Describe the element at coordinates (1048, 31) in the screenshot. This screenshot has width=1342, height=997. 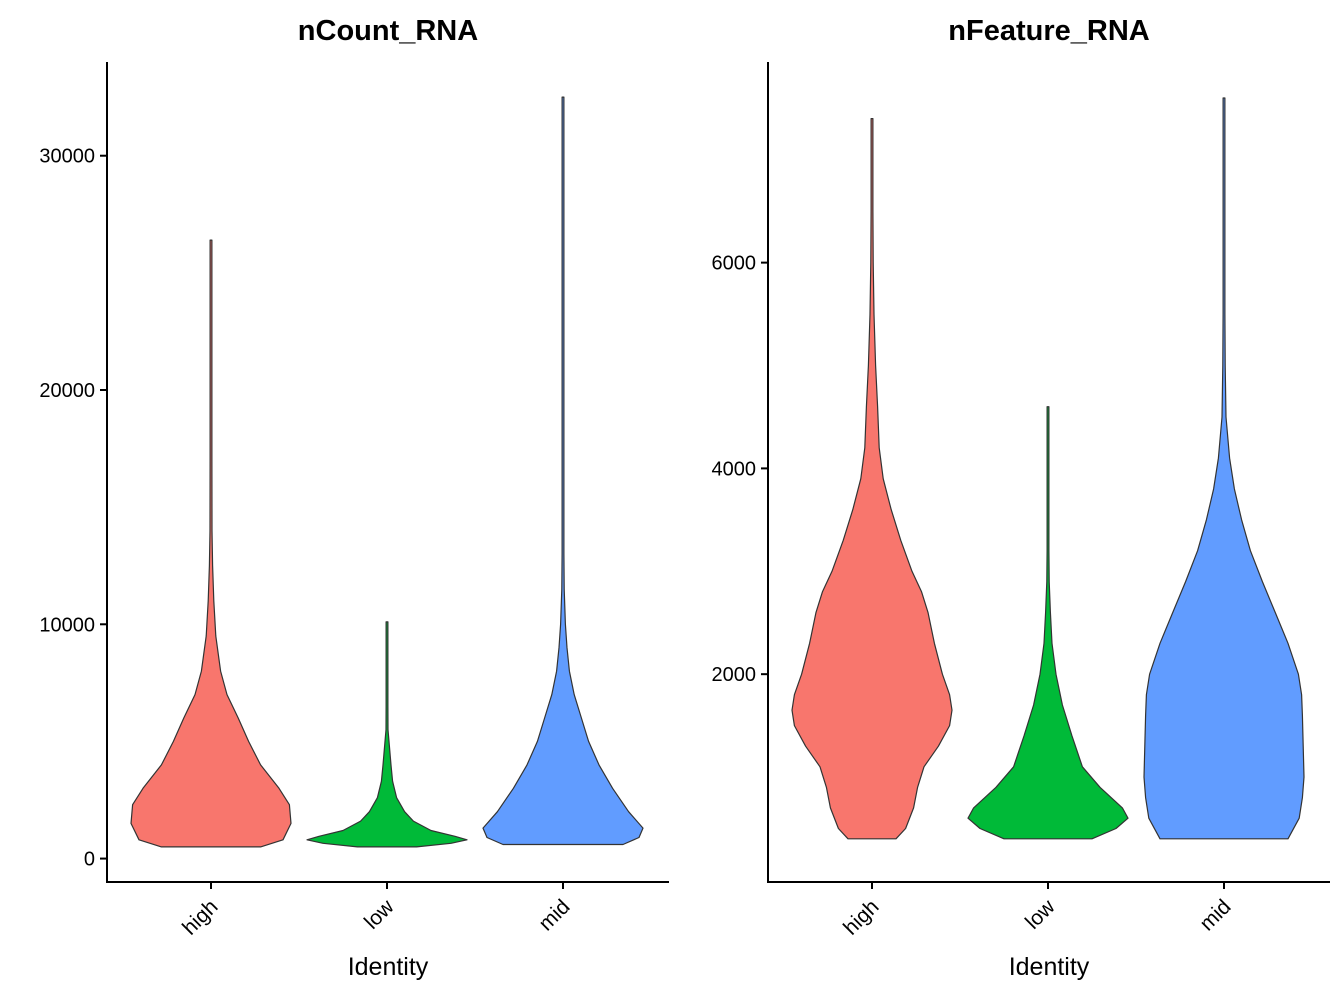
I see `panel-title: nFeature_RNA` at that location.